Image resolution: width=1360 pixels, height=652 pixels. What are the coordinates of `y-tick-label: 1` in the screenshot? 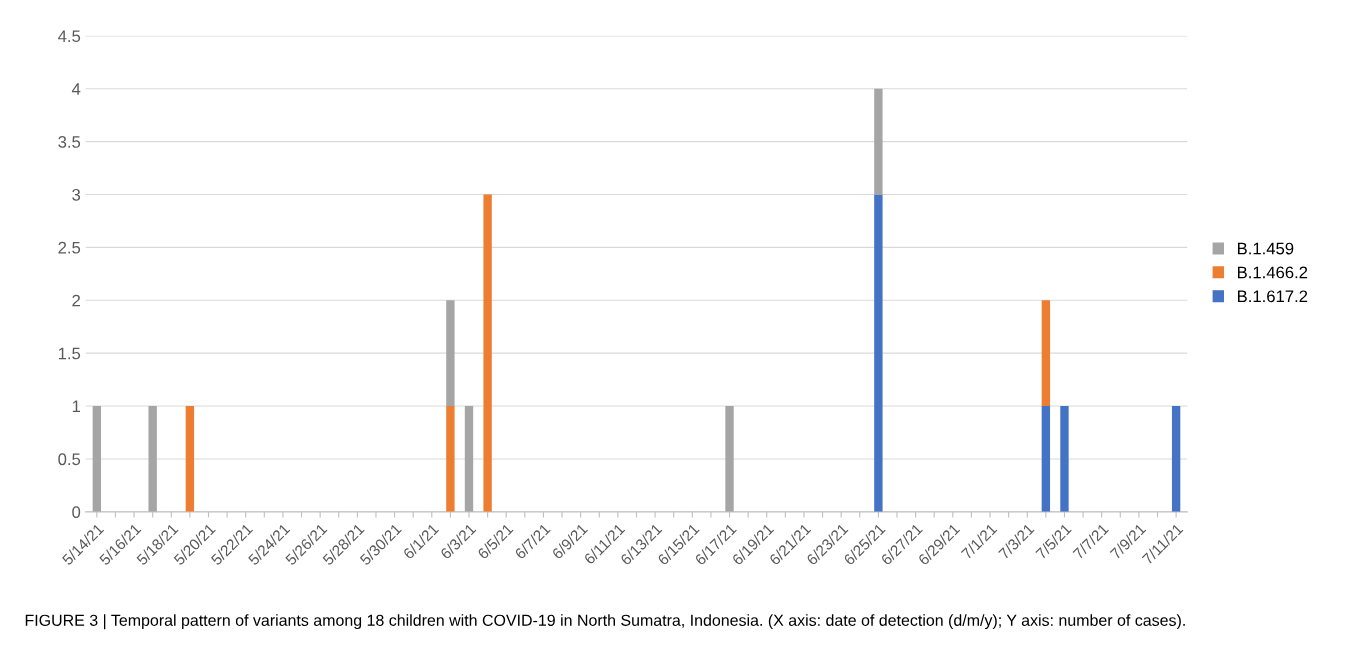 It's located at (76, 406).